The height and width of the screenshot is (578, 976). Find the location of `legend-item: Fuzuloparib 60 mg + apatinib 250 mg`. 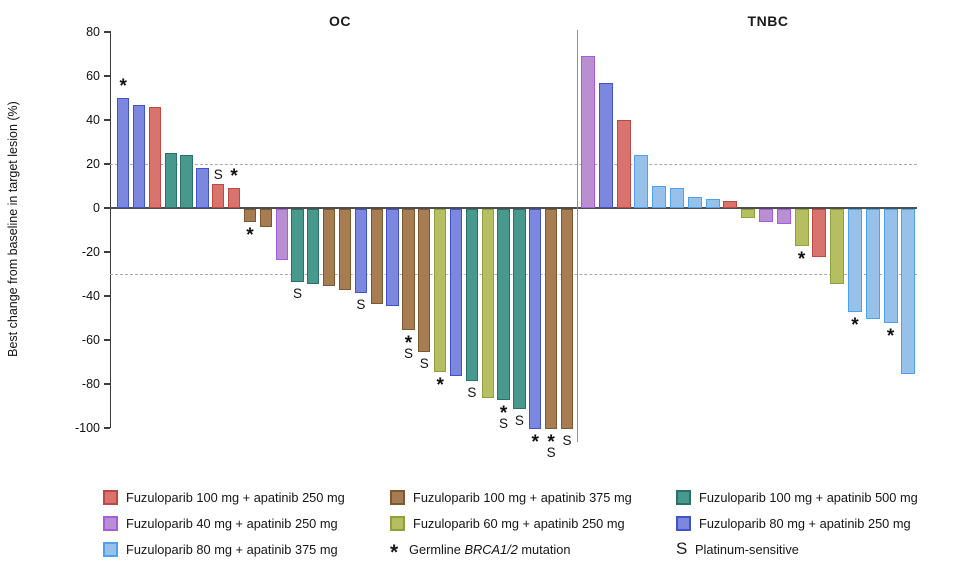

legend-item: Fuzuloparib 60 mg + apatinib 250 mg is located at coordinates (511, 523).